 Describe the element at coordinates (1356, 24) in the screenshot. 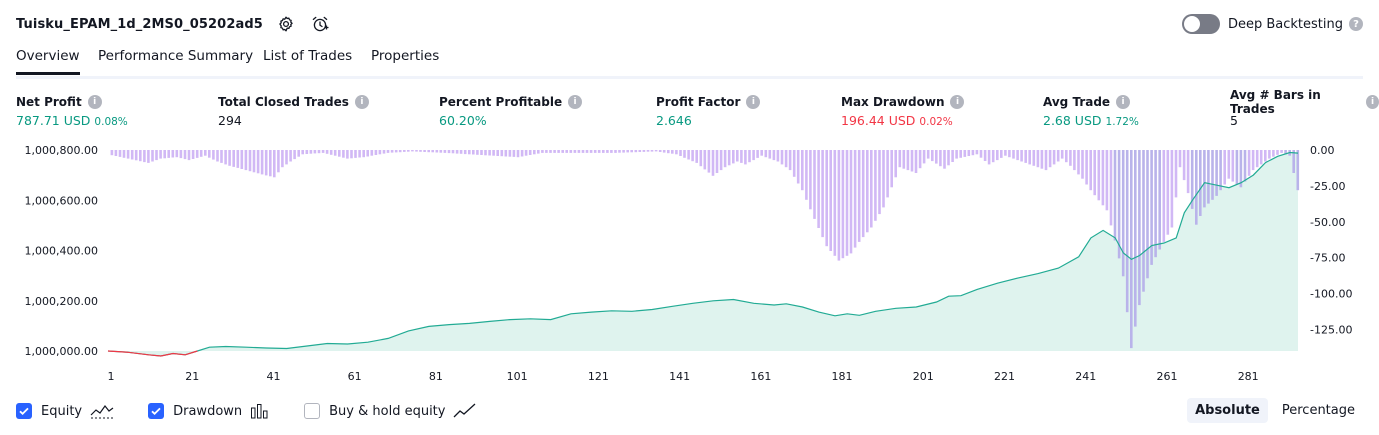

I see `help-icon: ?` at that location.